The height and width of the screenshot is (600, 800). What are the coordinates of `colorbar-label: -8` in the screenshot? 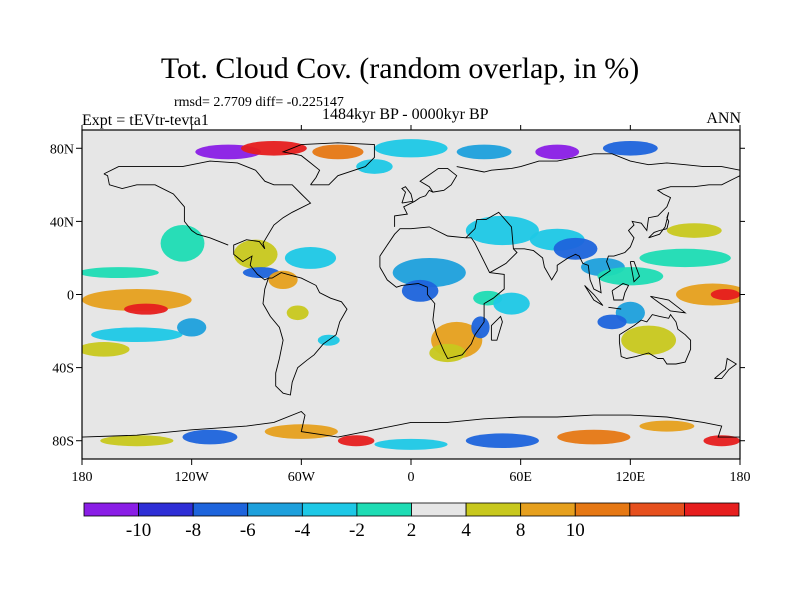 It's located at (193, 530).